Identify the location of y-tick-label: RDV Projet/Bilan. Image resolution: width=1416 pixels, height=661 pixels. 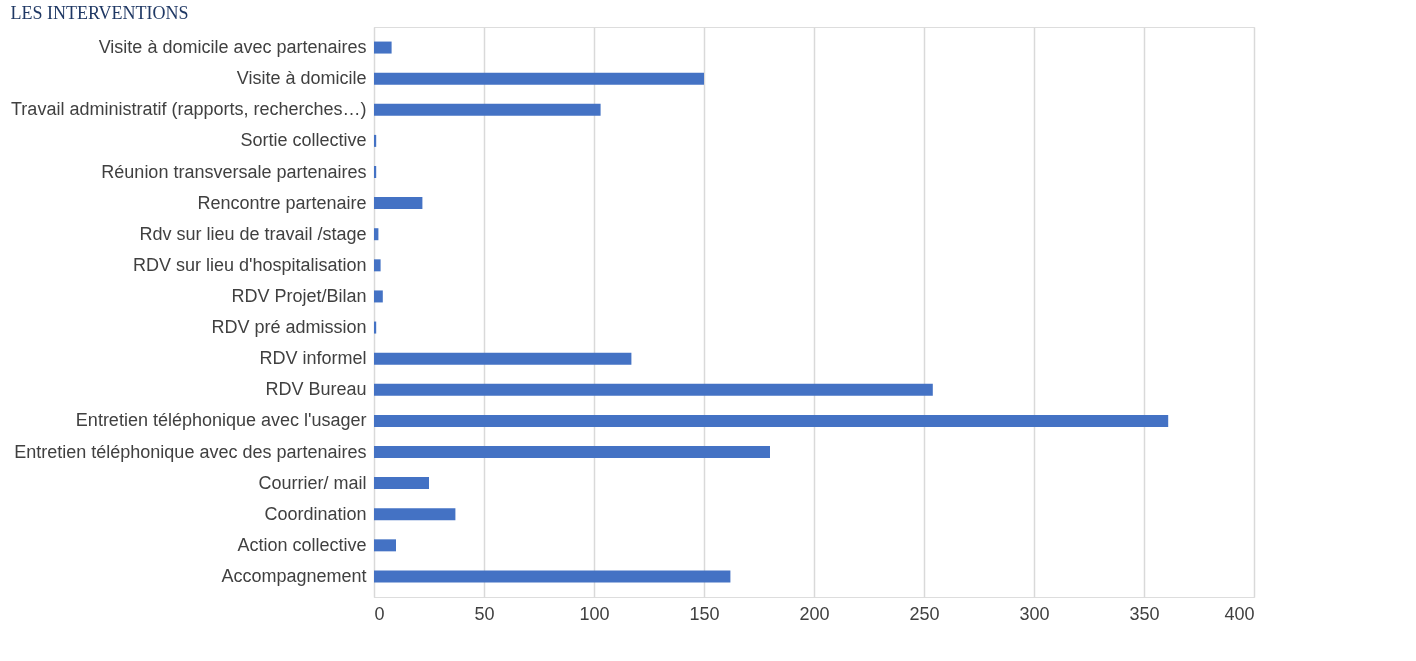
(299, 295).